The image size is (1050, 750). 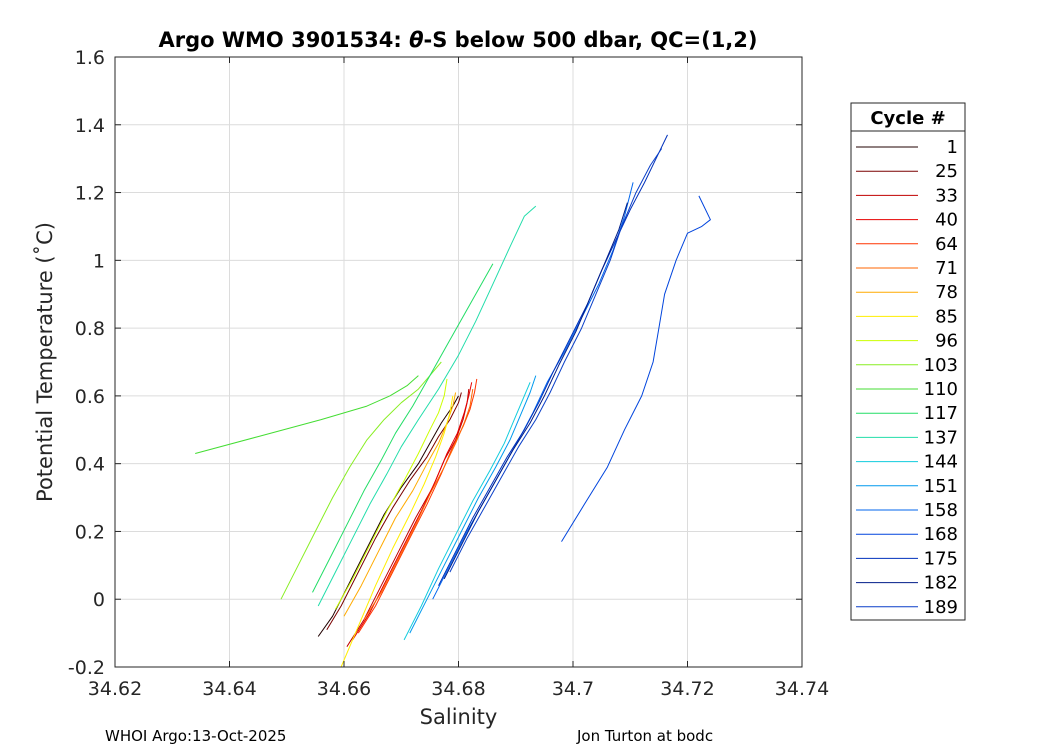 I want to click on y-tick-label: 0, so click(x=99, y=600).